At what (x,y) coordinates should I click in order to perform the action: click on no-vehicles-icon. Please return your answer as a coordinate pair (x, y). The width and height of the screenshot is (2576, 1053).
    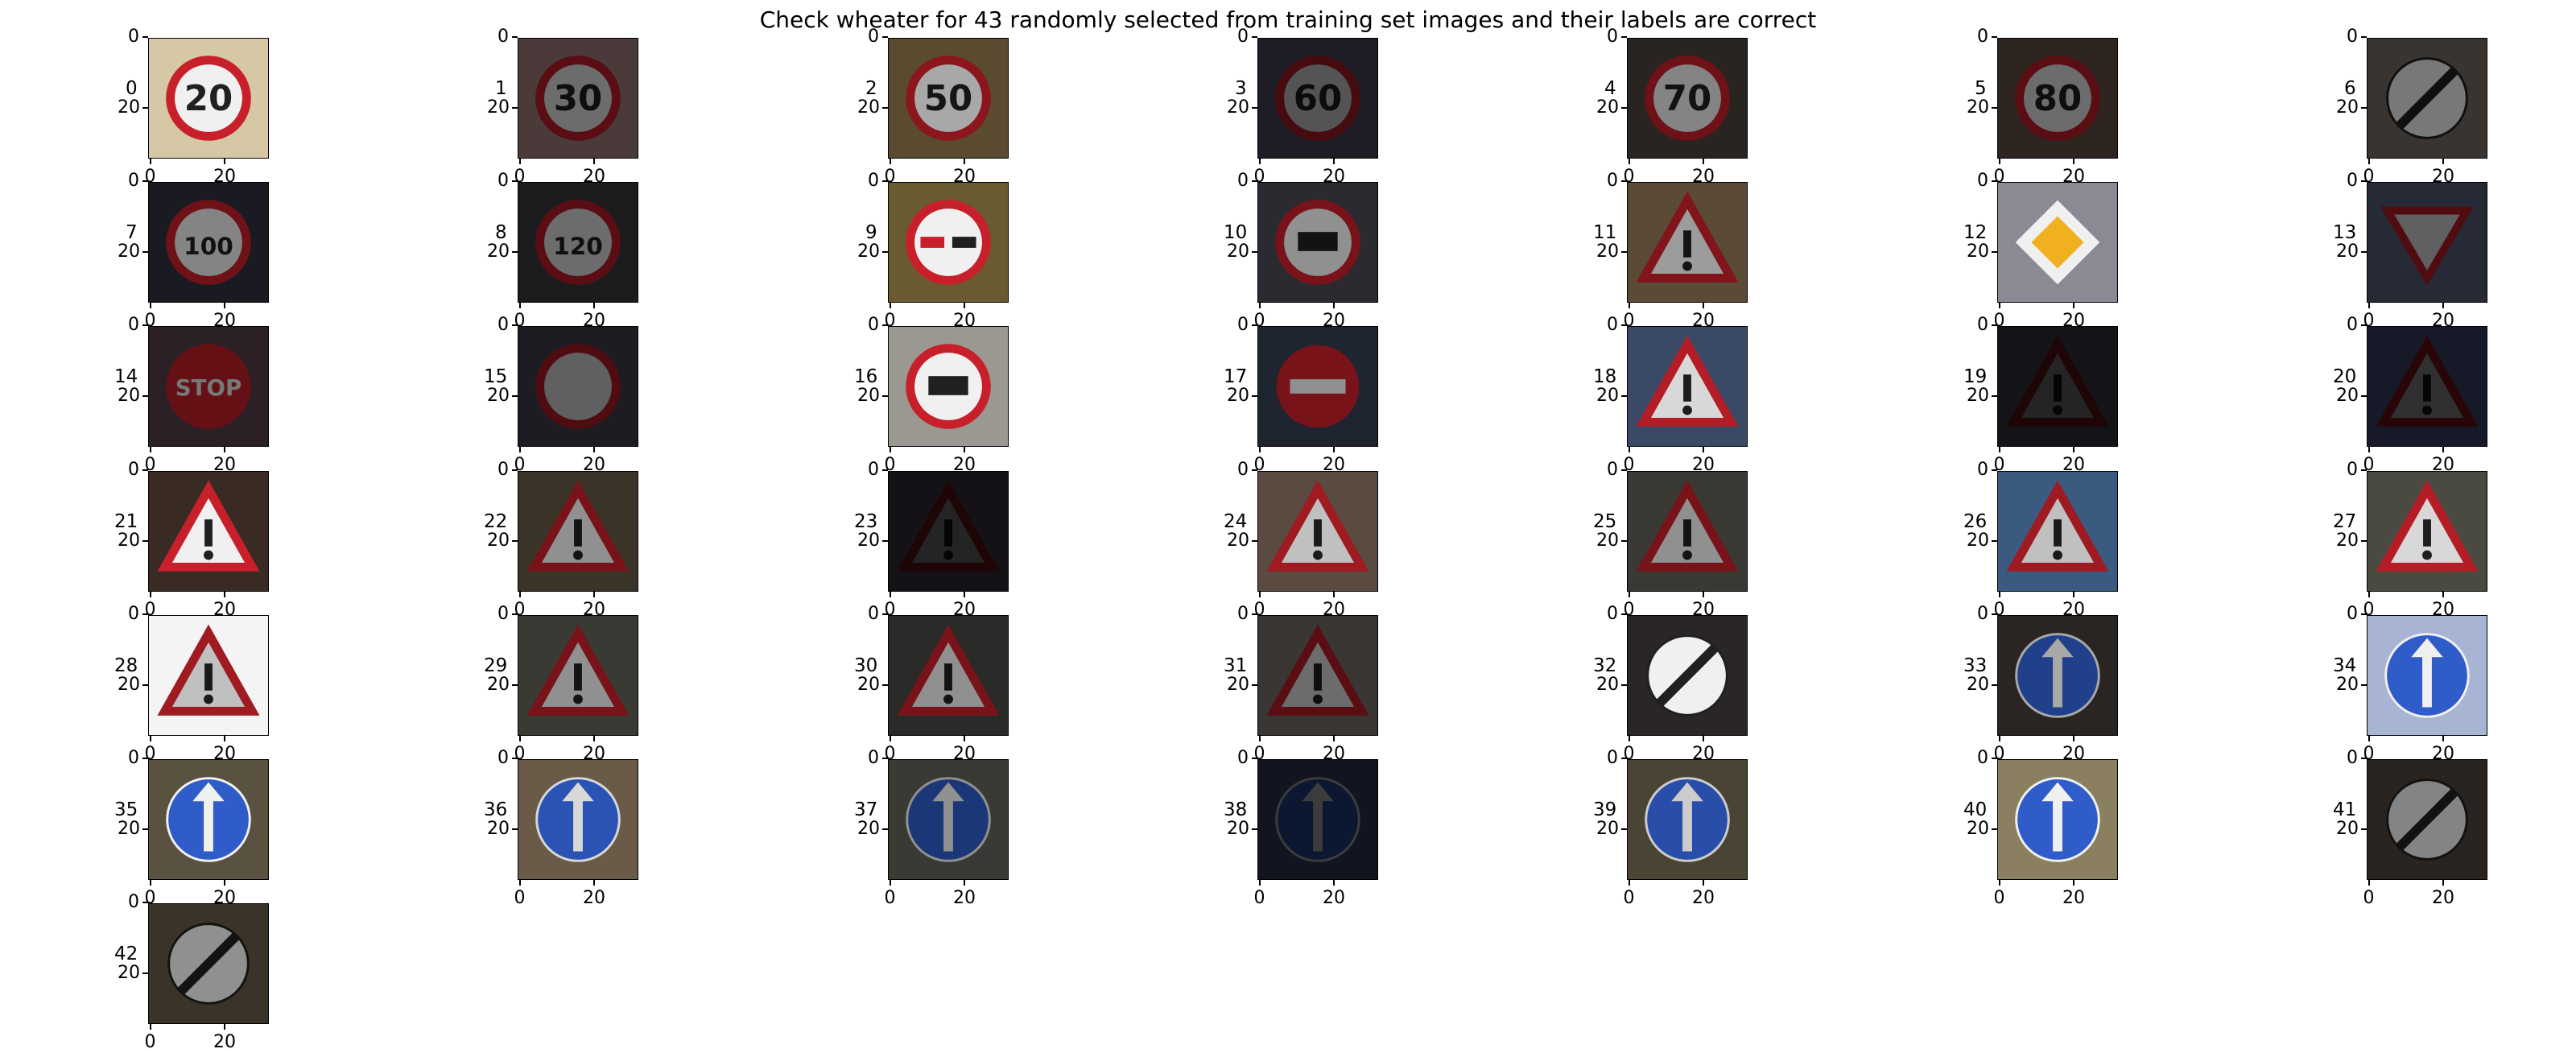
    Looking at the image, I should click on (578, 386).